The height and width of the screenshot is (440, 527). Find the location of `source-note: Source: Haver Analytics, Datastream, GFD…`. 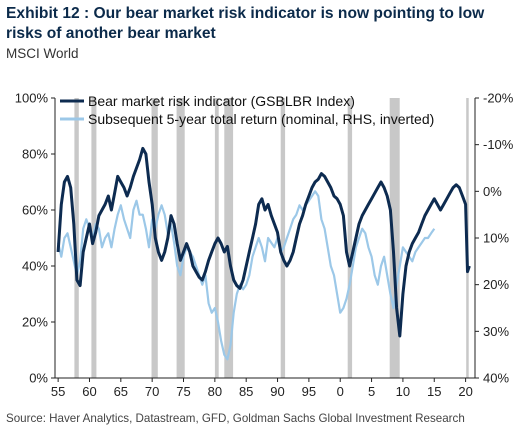

source-note: Source: Haver Analytics, Datastream, GFD… is located at coordinates (235, 418).